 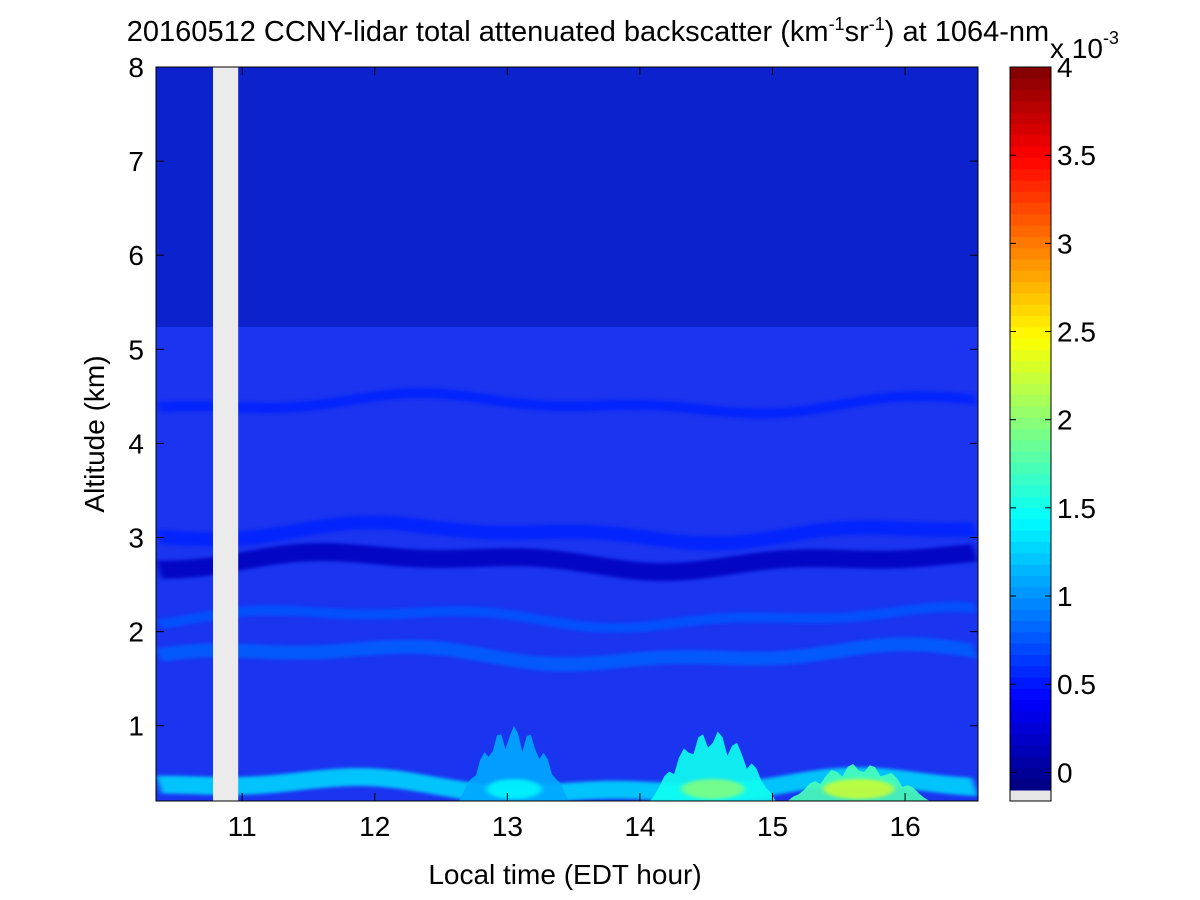 What do you see at coordinates (837, 24) in the screenshot?
I see `title-superscript-1: -1` at bounding box center [837, 24].